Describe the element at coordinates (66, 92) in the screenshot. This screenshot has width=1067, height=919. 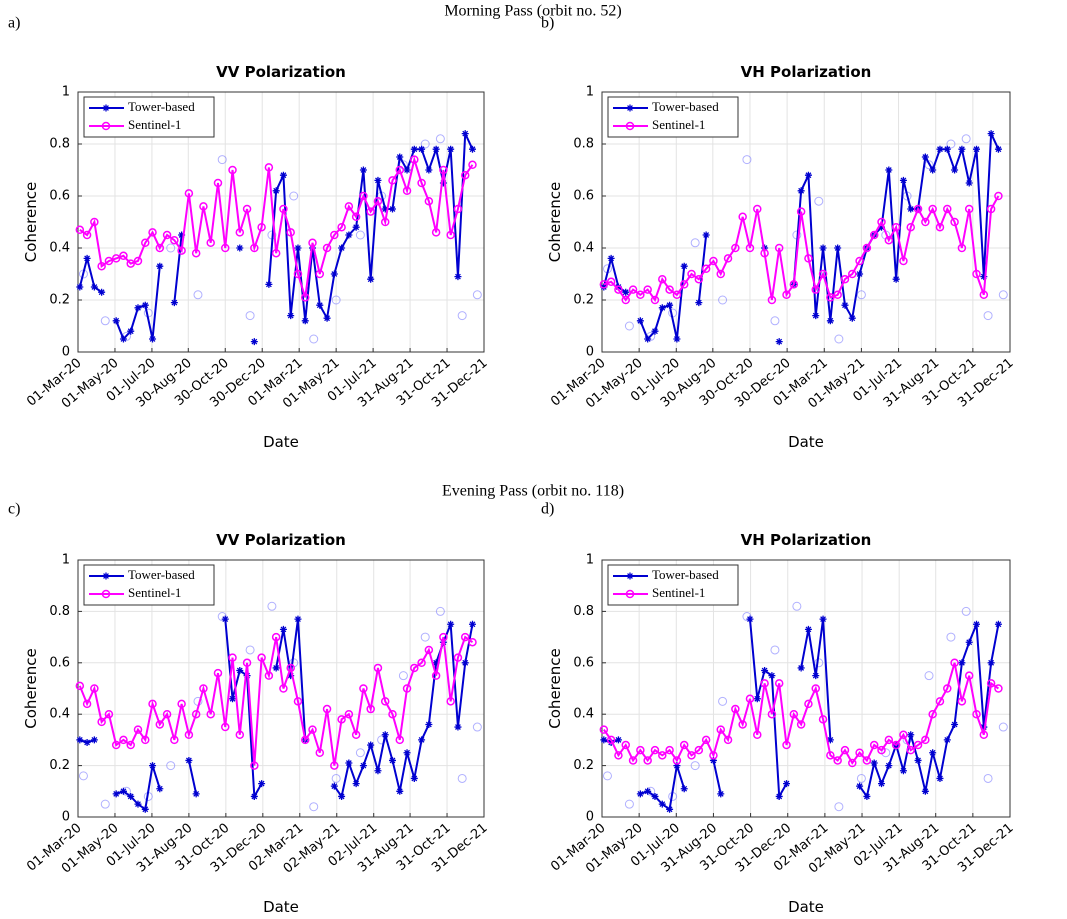
I see `y-tick-label: 1` at that location.